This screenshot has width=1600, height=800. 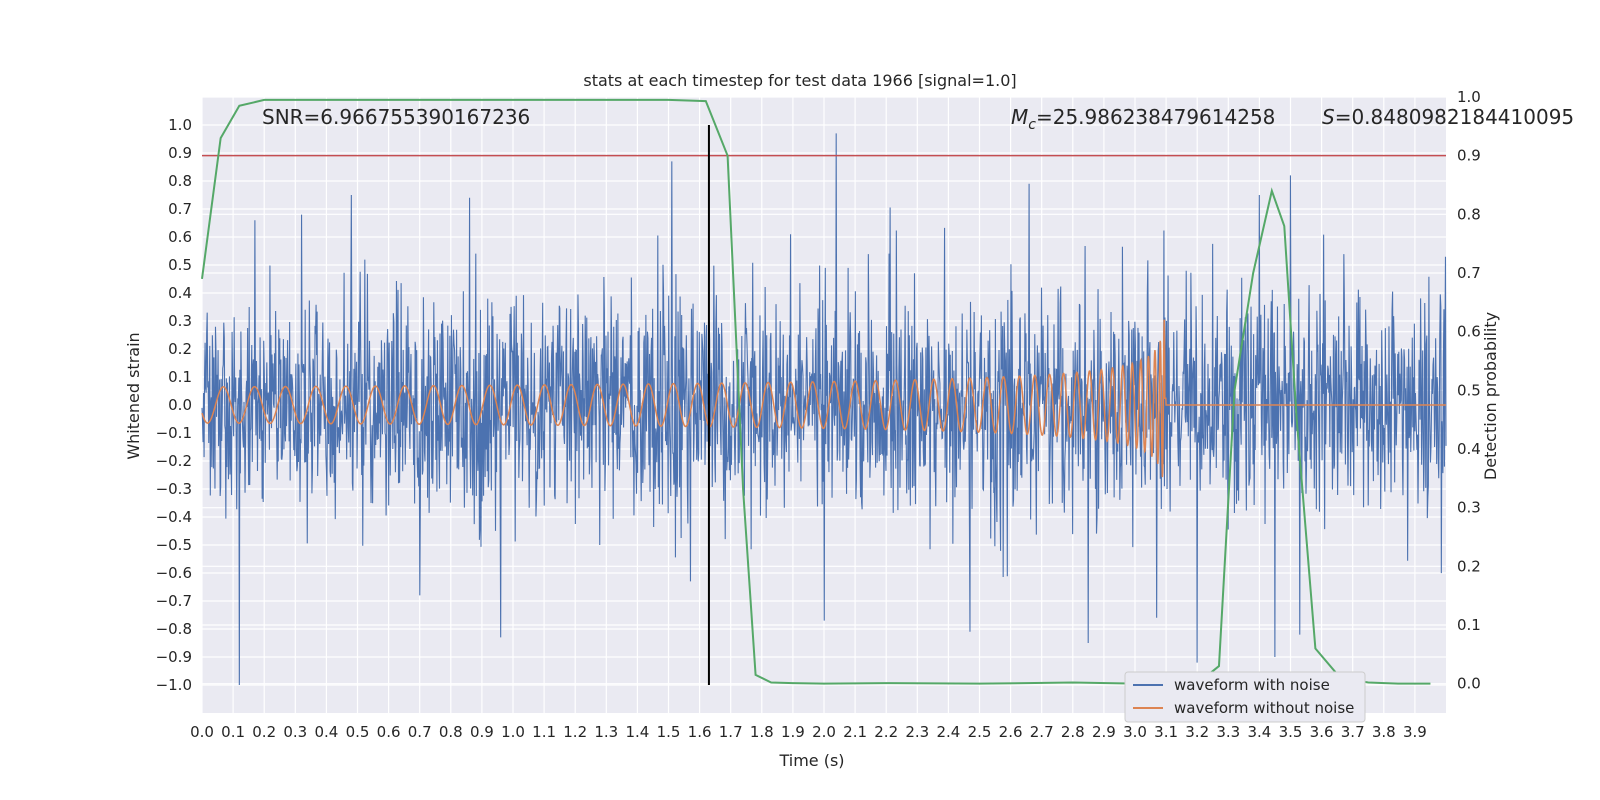 I want to click on x-tick-label: 0.2, so click(x=264, y=732).